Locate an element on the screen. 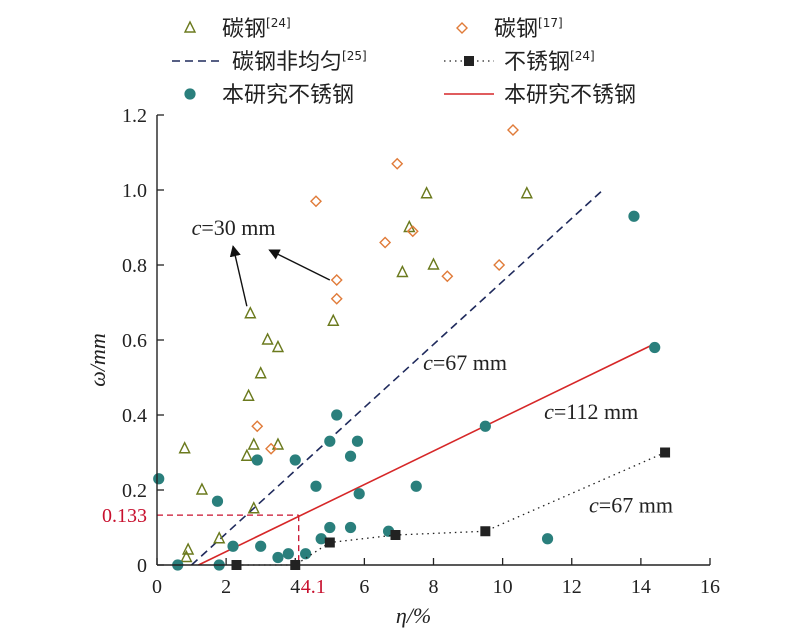  legend-label: 不锈钢[24] is located at coordinates (549, 62).